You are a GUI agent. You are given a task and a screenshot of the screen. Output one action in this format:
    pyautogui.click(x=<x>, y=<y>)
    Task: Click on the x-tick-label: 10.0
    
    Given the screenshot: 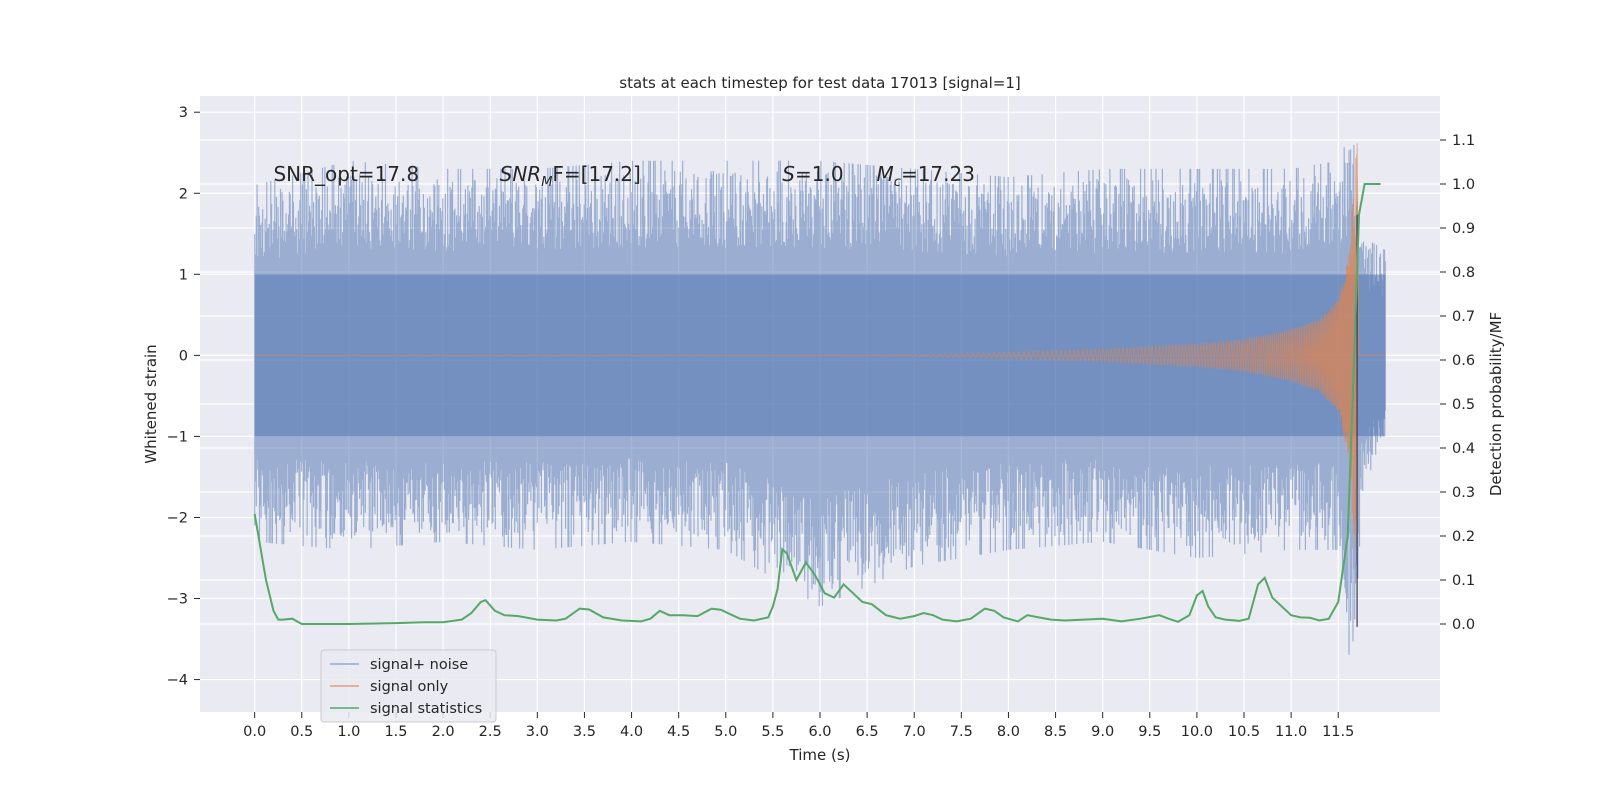 What is the action you would take?
    pyautogui.click(x=1197, y=732)
    